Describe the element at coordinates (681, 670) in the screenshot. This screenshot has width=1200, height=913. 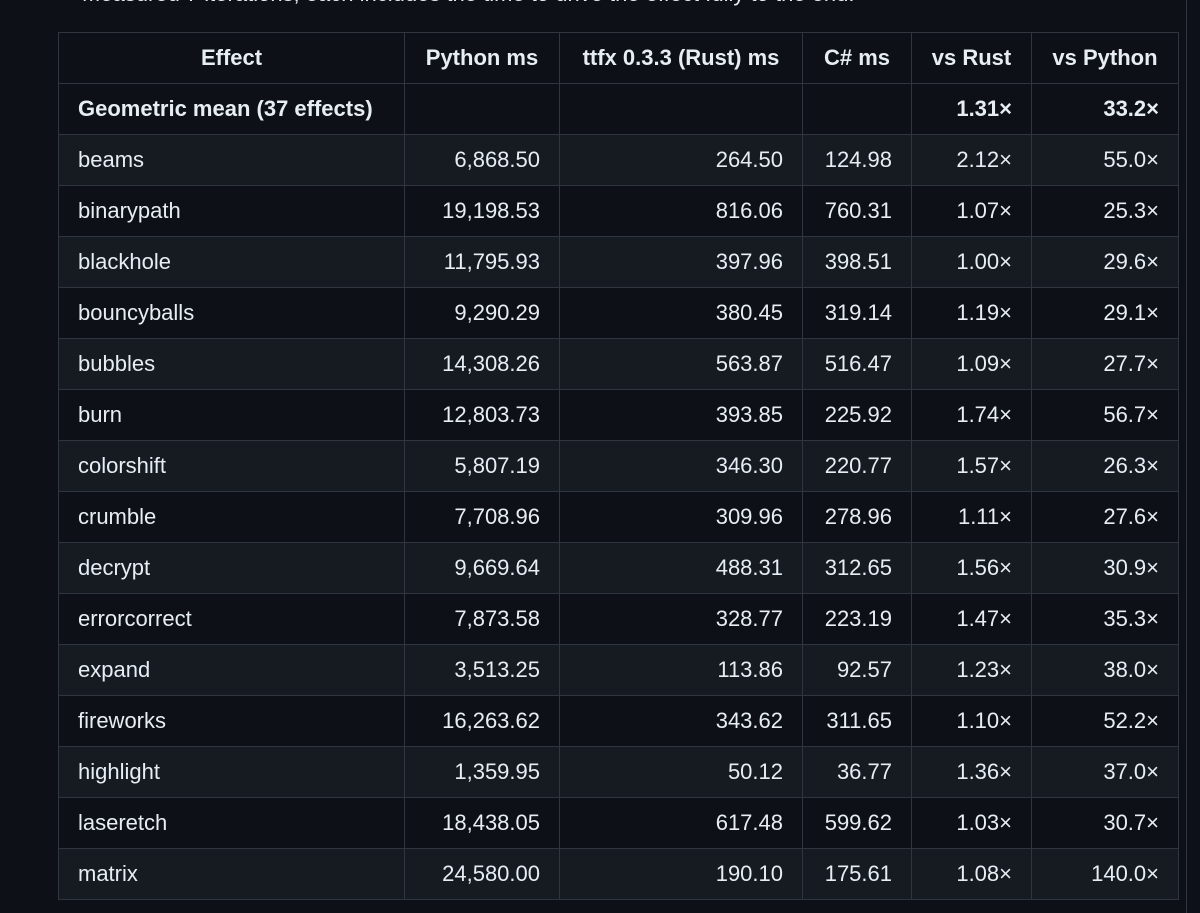
I see `cell-rust-ms: 113.86` at that location.